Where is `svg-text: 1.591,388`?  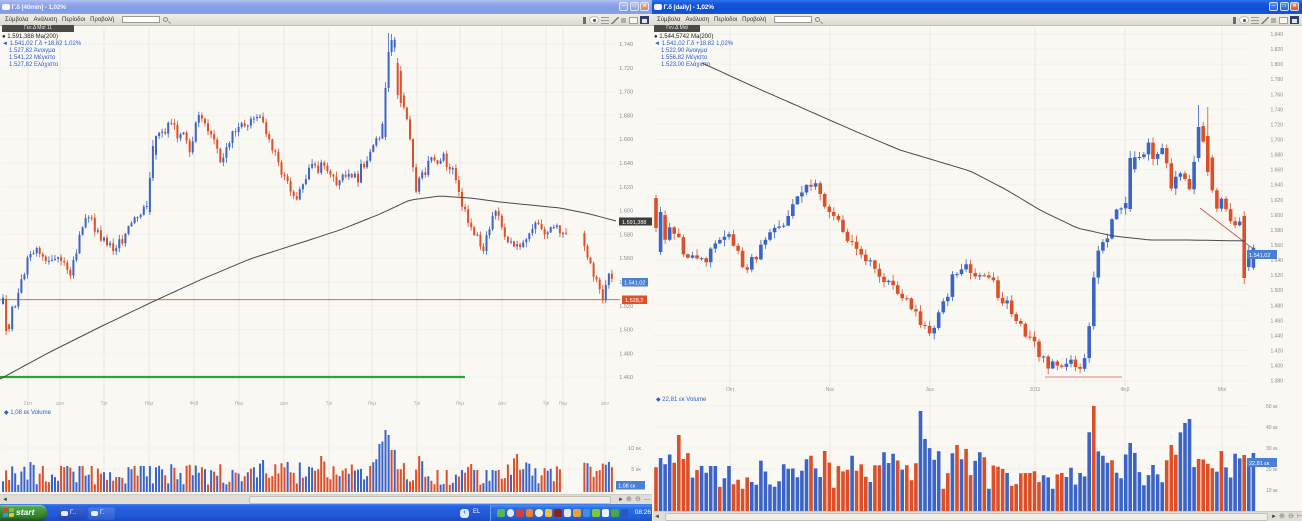 svg-text: 1.591,388 is located at coordinates (634, 223).